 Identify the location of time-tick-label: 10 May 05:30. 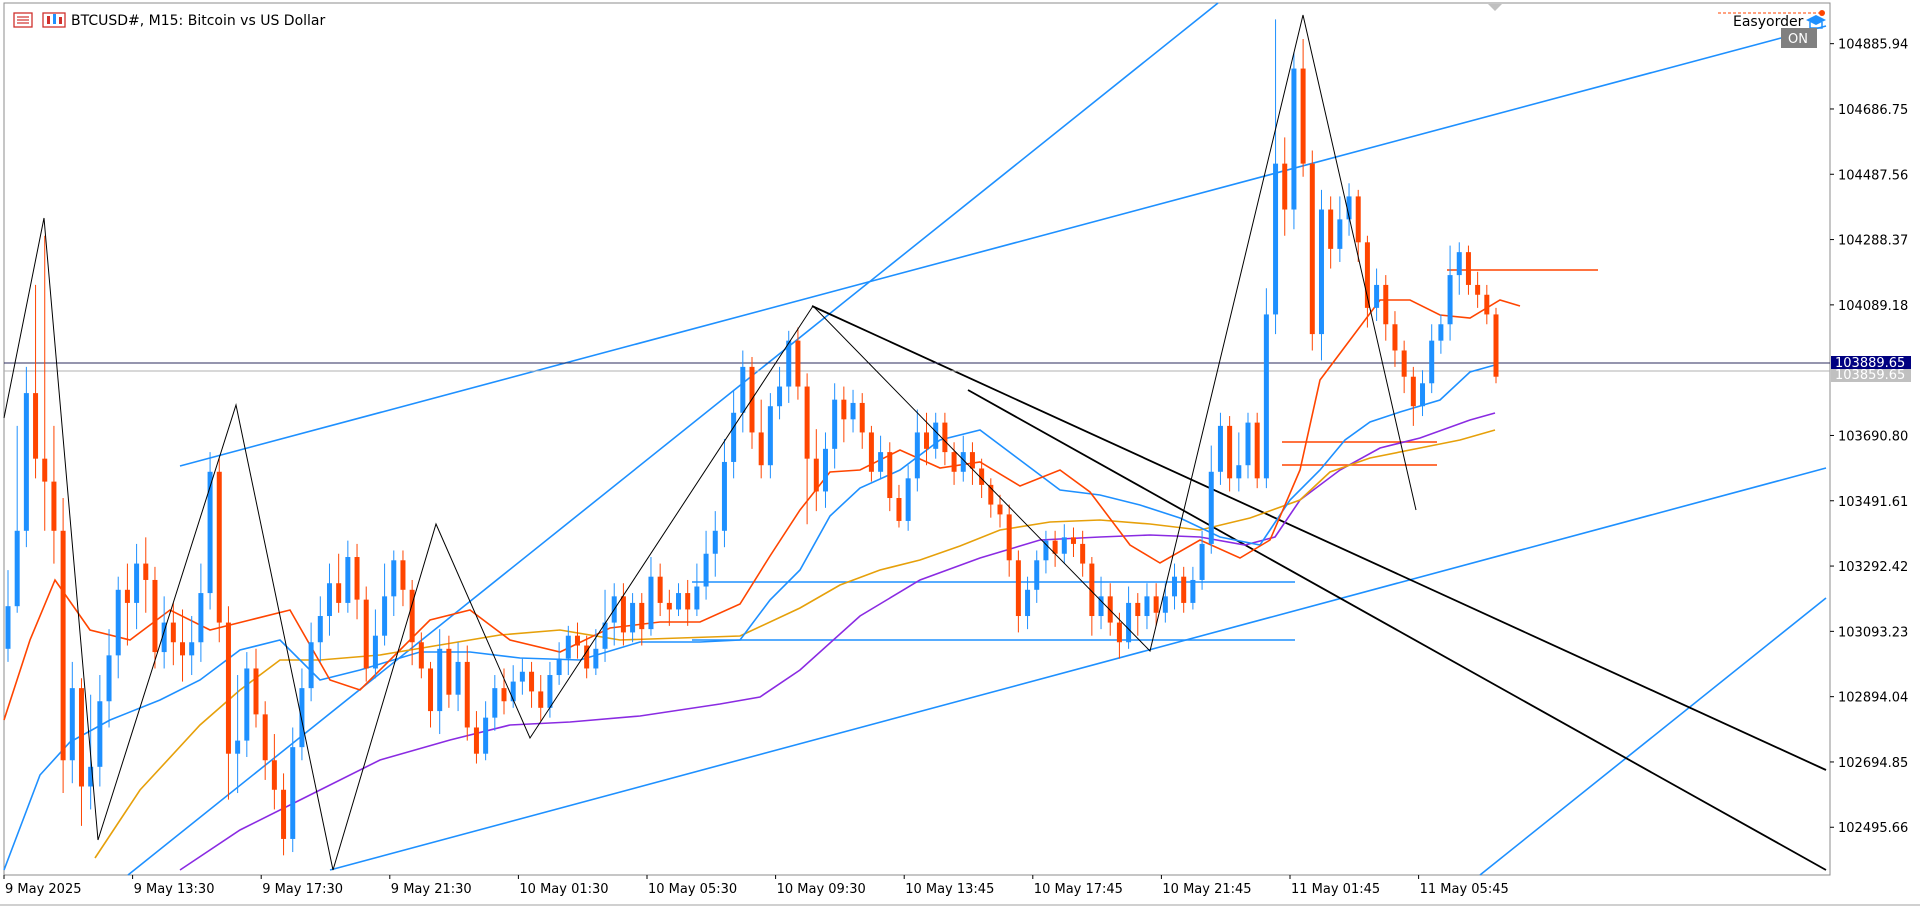
(692, 889).